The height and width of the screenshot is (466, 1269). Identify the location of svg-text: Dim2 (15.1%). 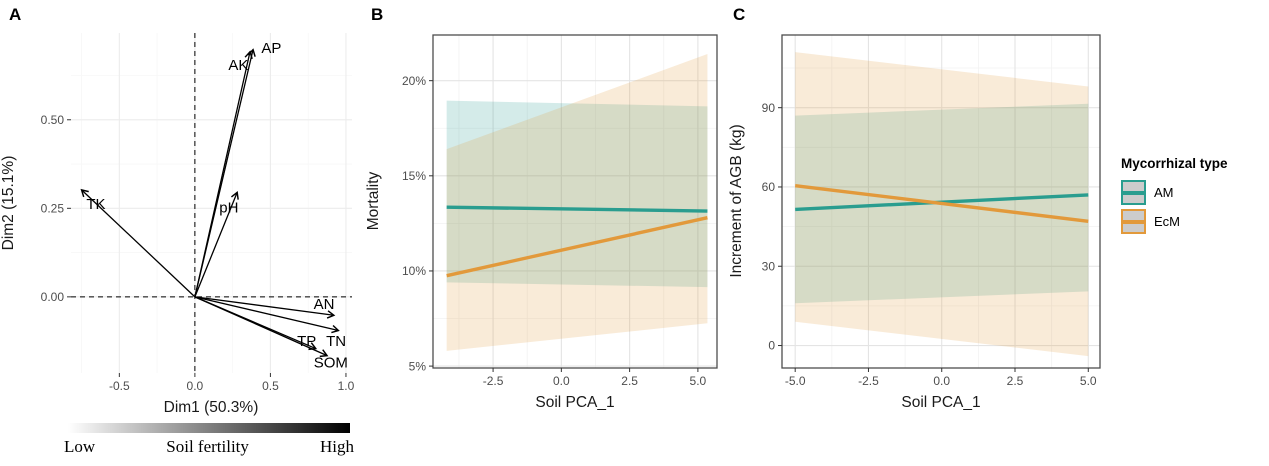
(8, 203).